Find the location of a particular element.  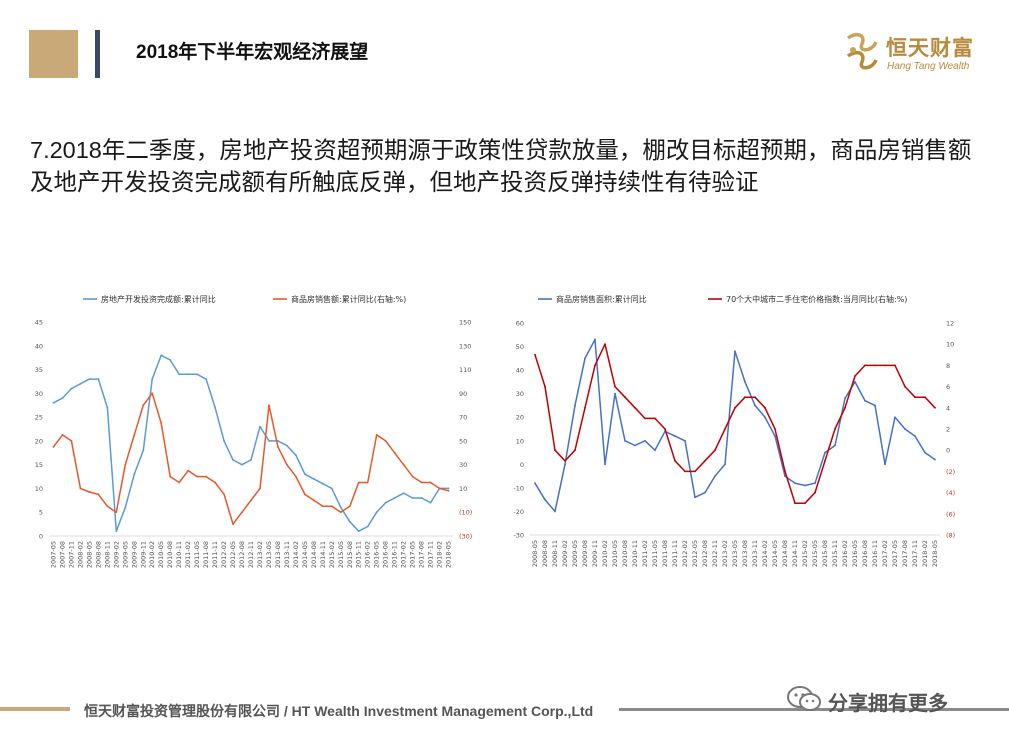

chart2-ytick-left: 60 is located at coordinates (520, 324).